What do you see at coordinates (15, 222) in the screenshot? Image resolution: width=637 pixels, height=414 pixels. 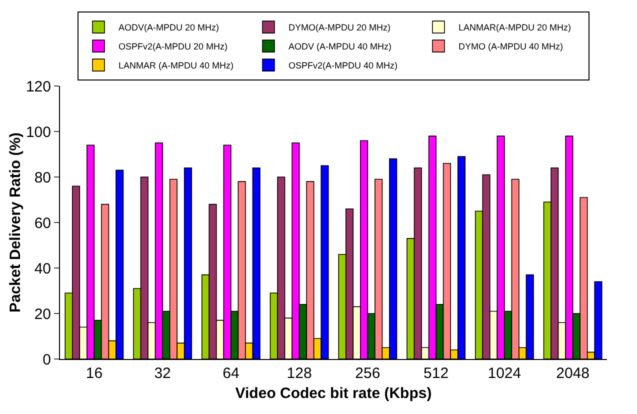 I see `y-axis-title: Packet Delivery Ratio (%)` at bounding box center [15, 222].